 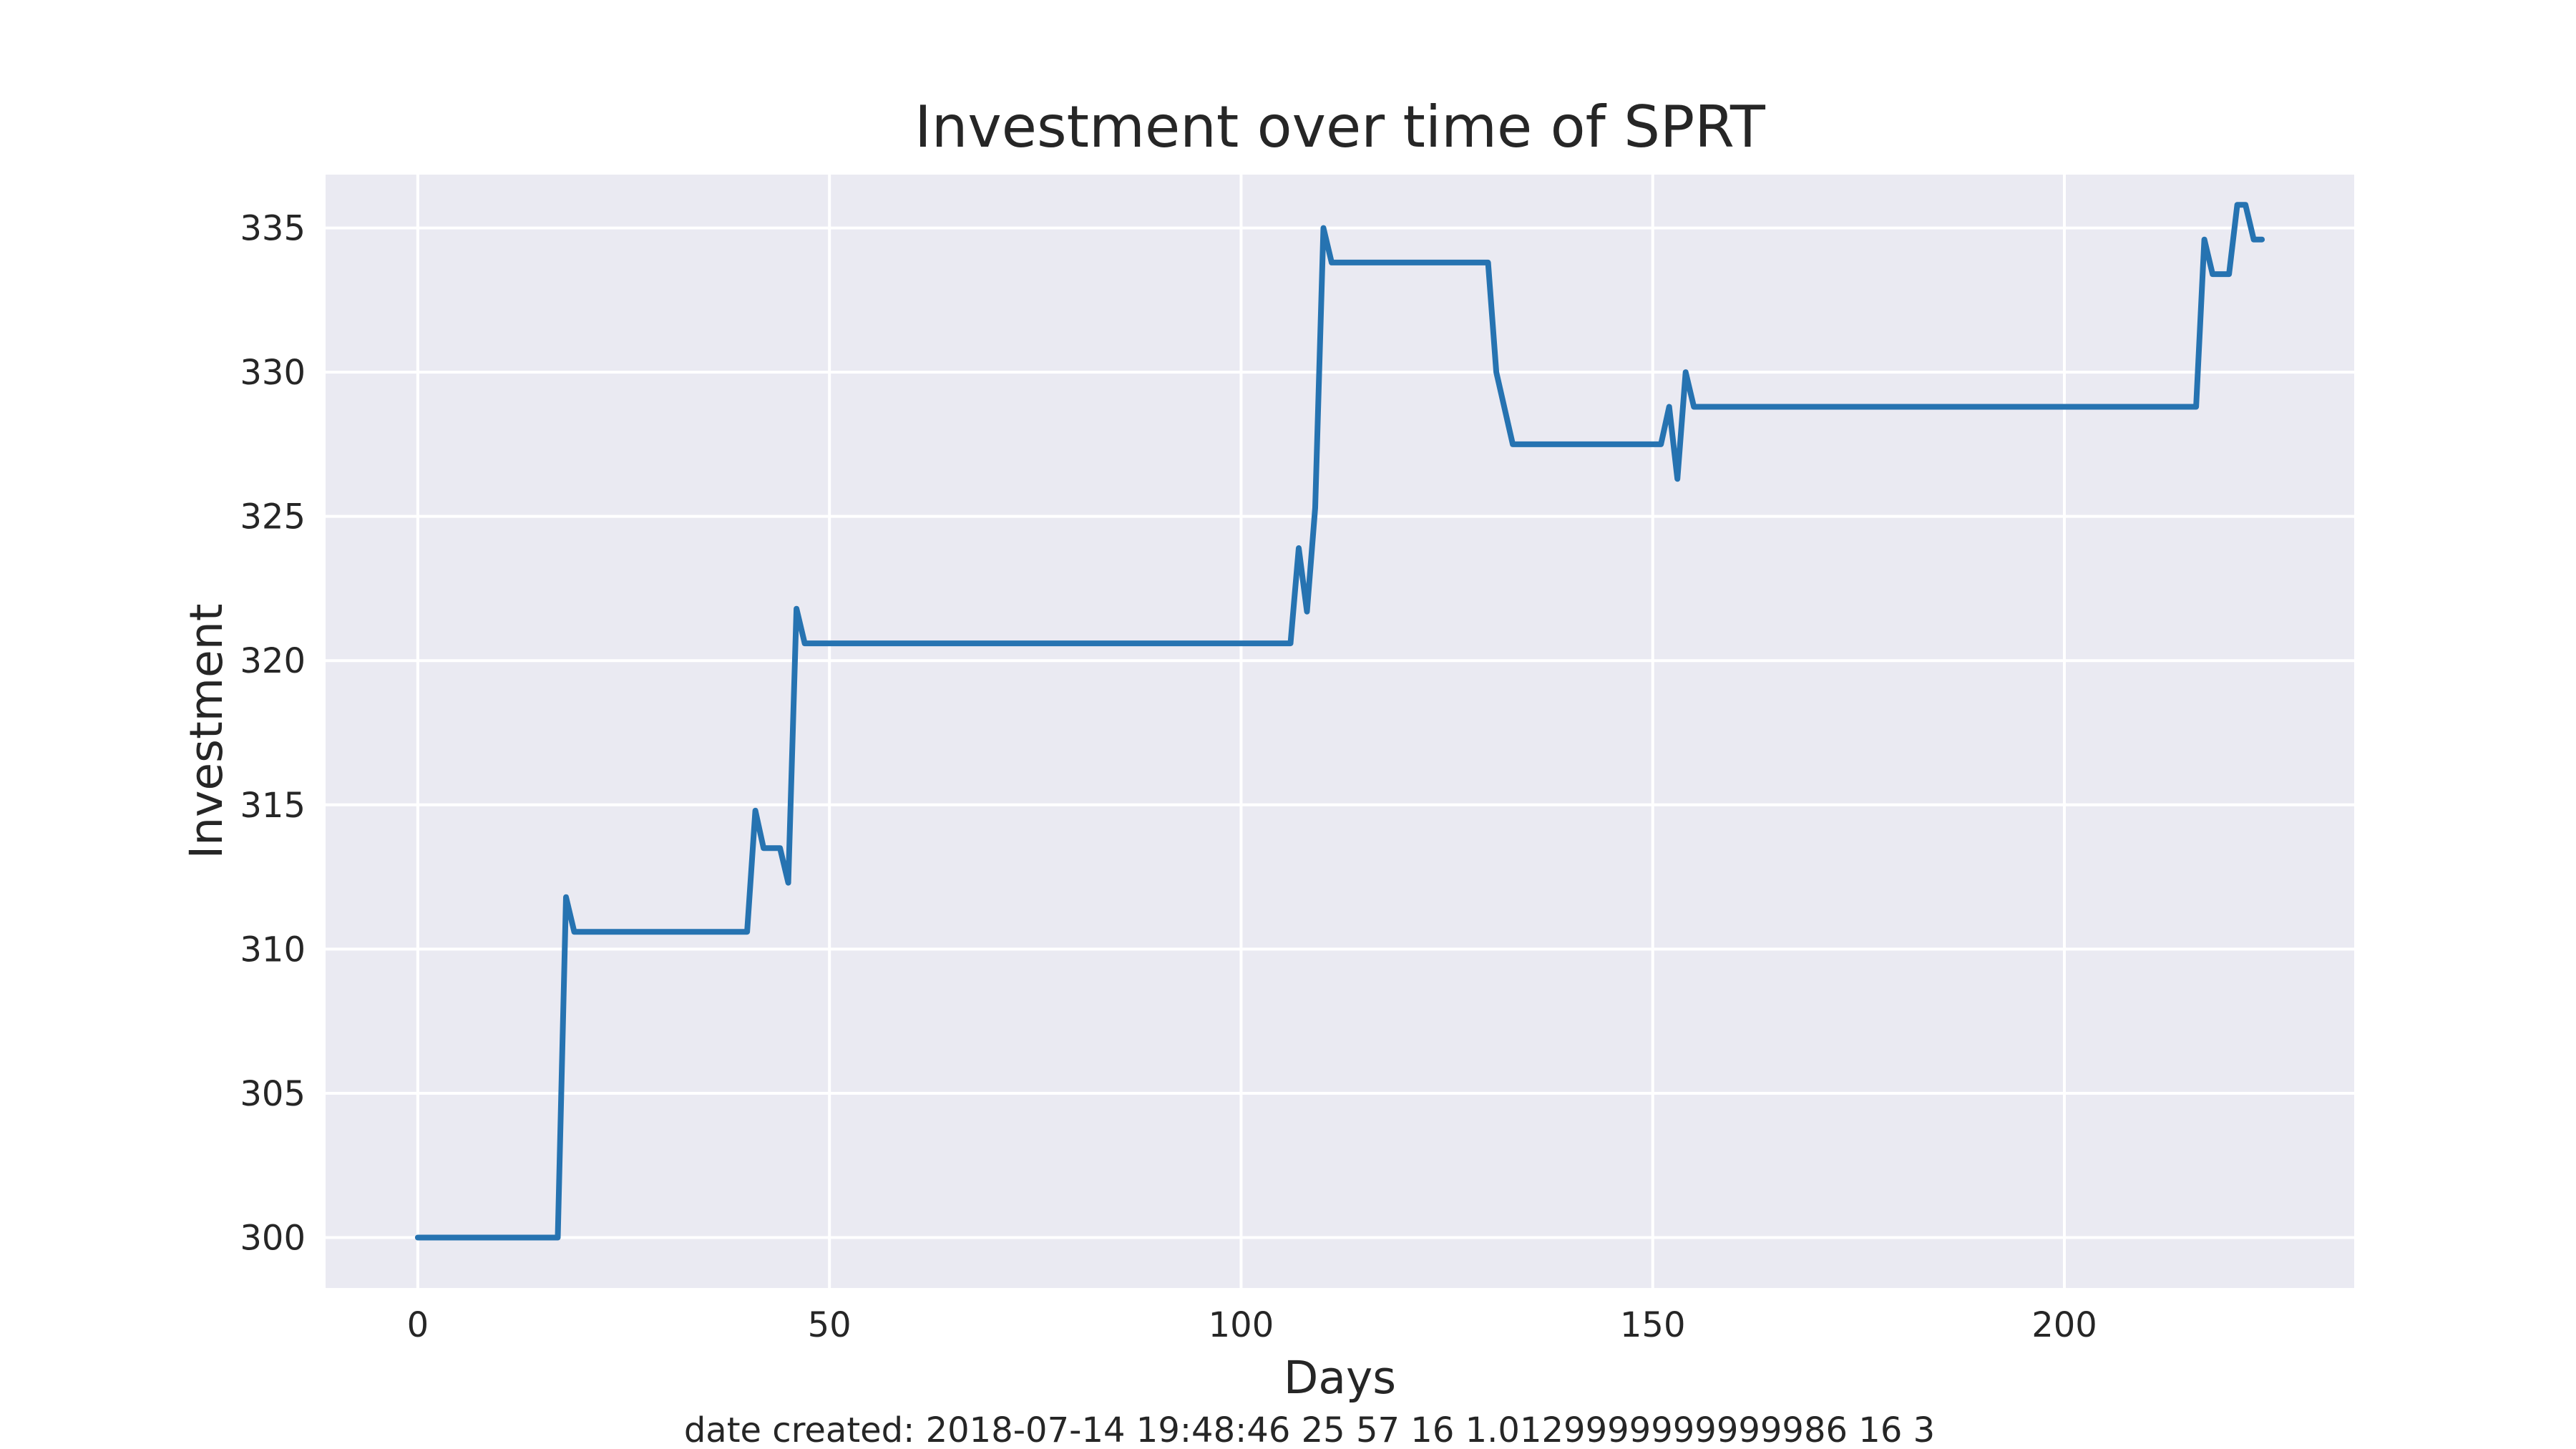 I want to click on x-tick-label: 50, so click(x=830, y=1325).